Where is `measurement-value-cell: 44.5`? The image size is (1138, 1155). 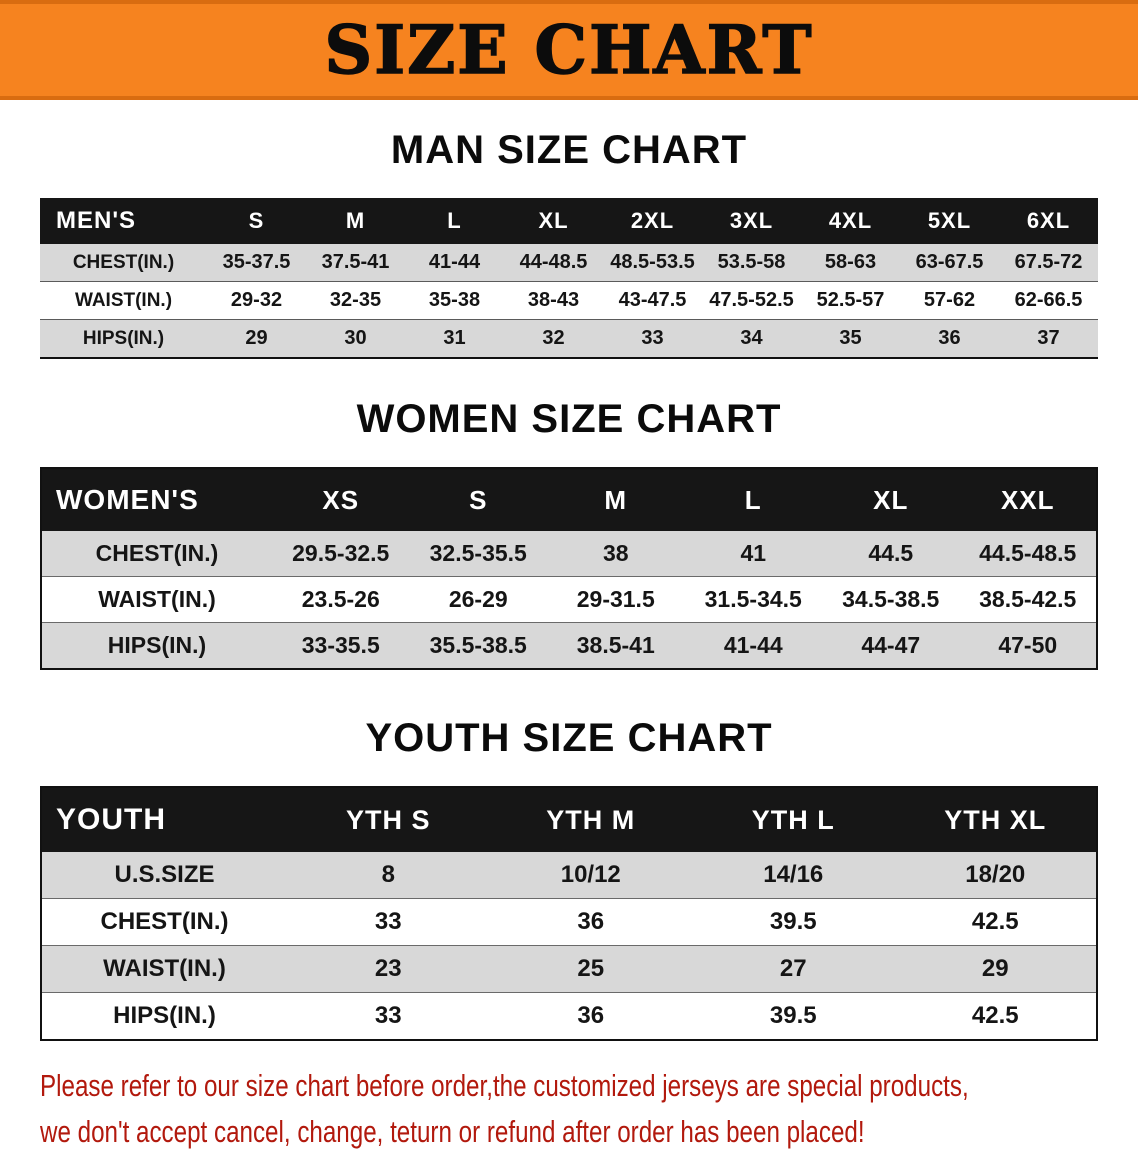 measurement-value-cell: 44.5 is located at coordinates (891, 554).